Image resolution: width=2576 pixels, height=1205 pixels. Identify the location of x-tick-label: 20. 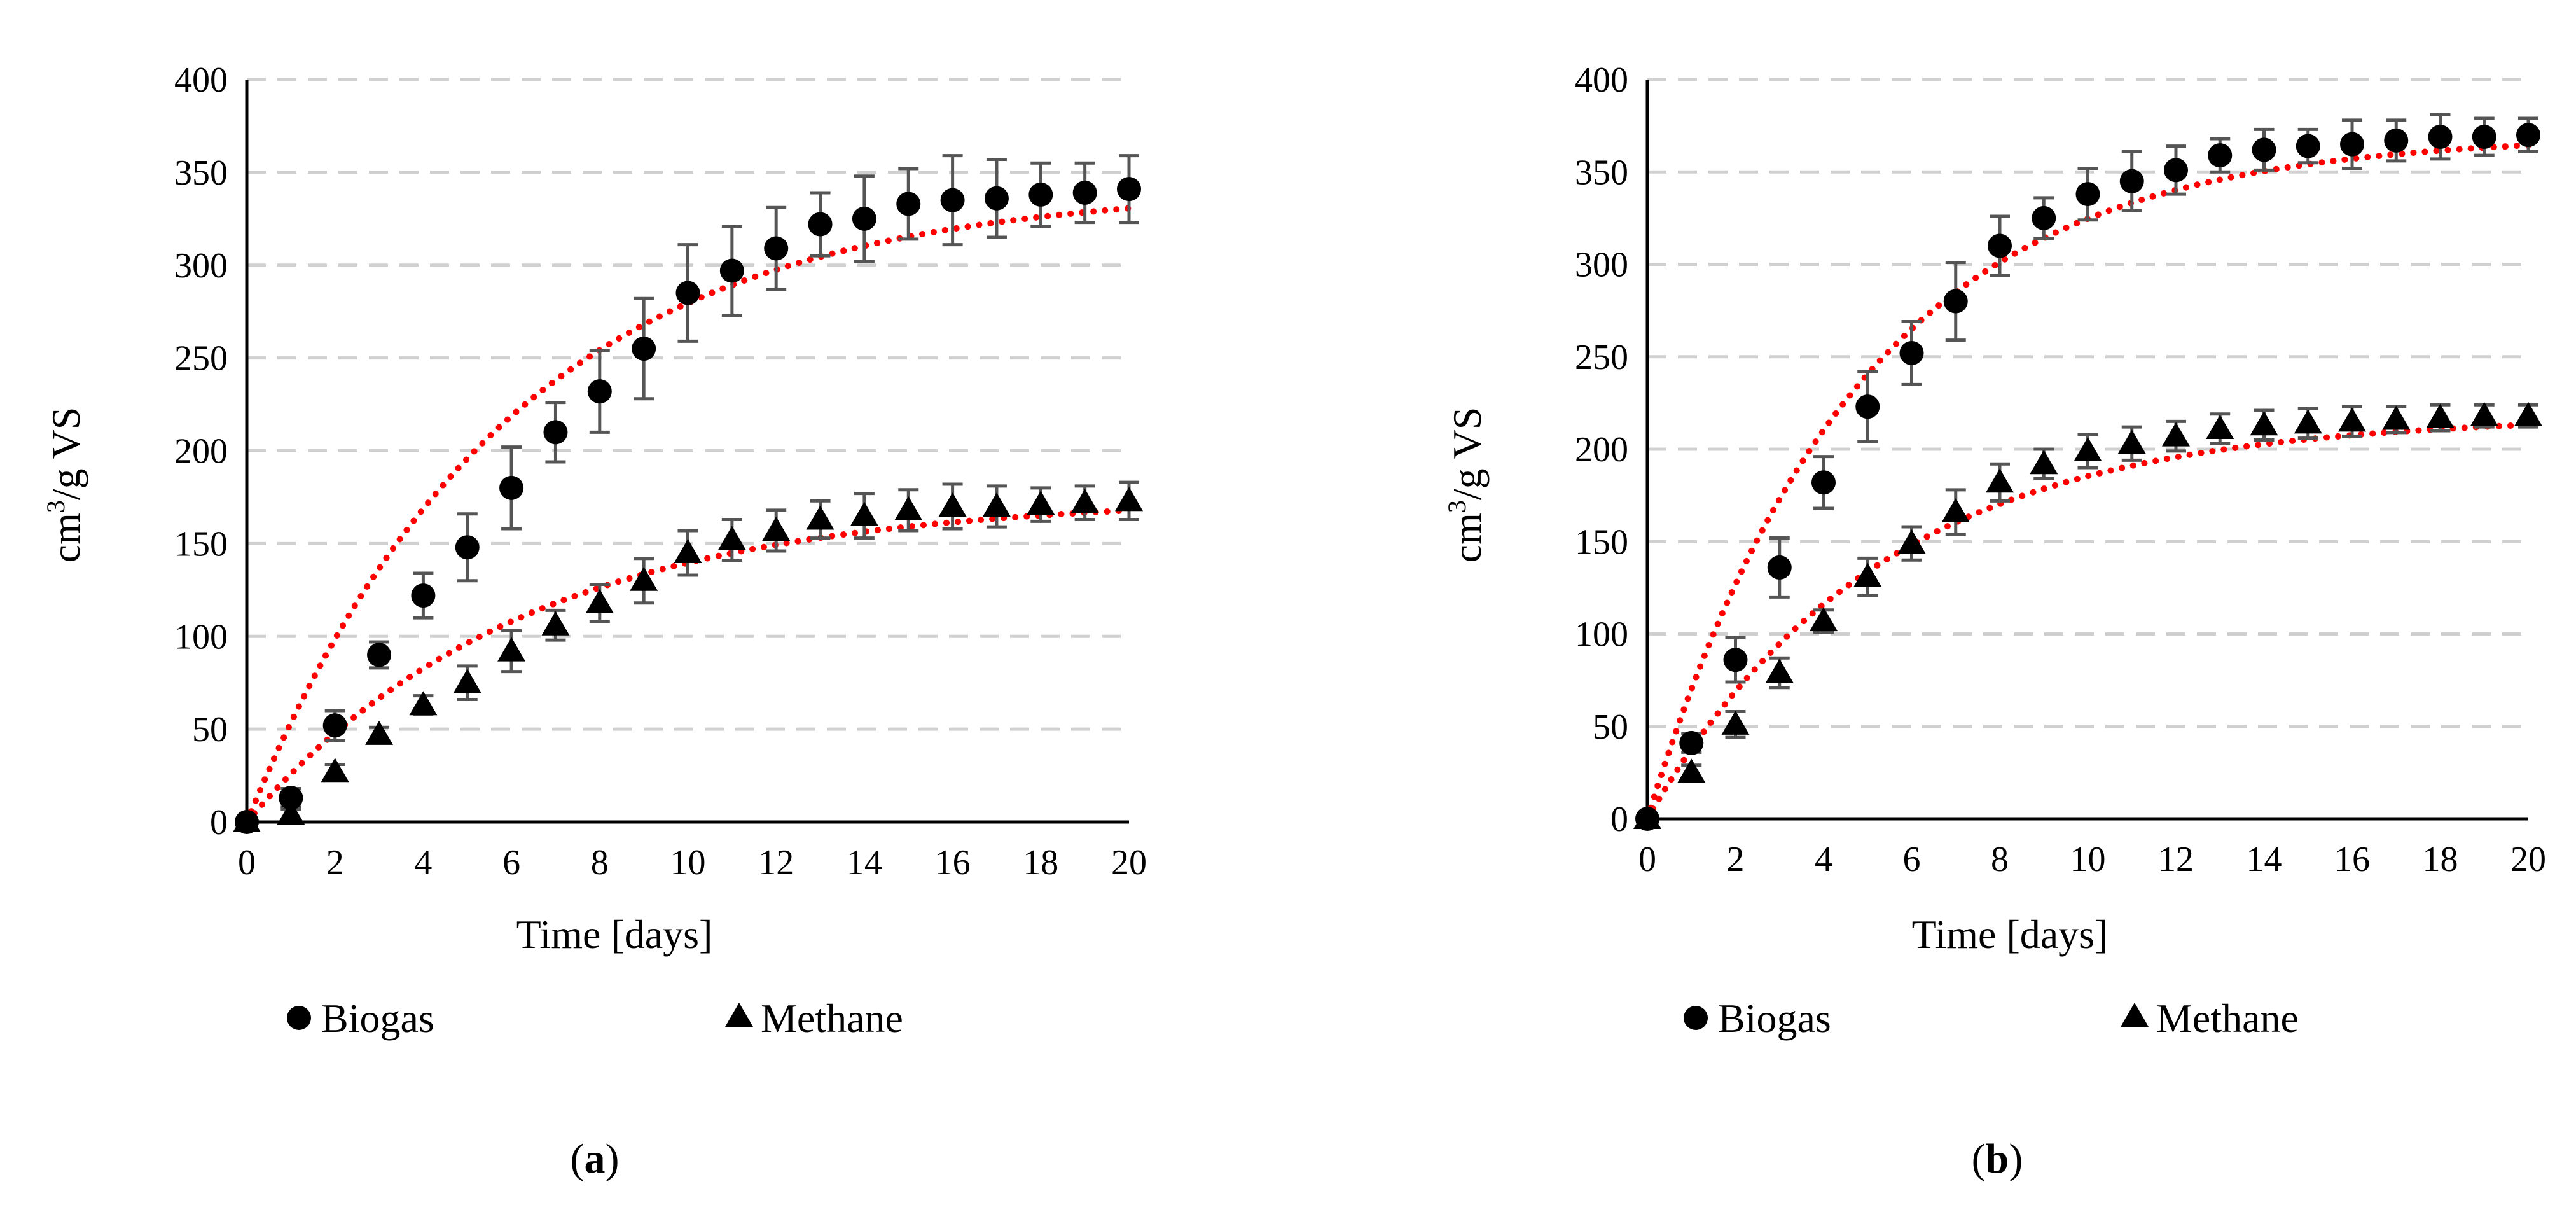
(2528, 859).